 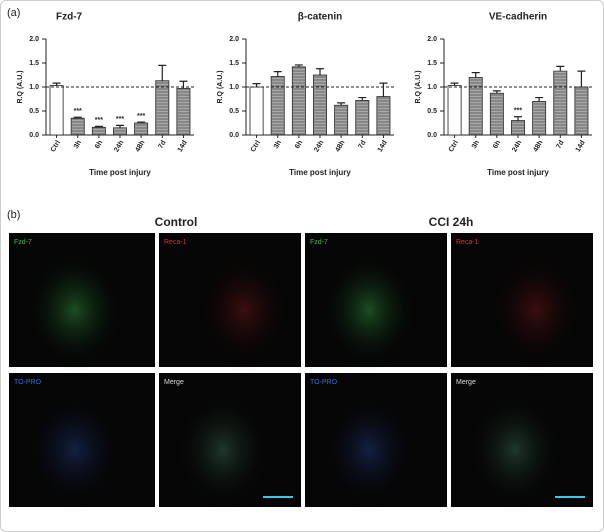 What do you see at coordinates (176, 222) in the screenshot?
I see `group-title: Control` at bounding box center [176, 222].